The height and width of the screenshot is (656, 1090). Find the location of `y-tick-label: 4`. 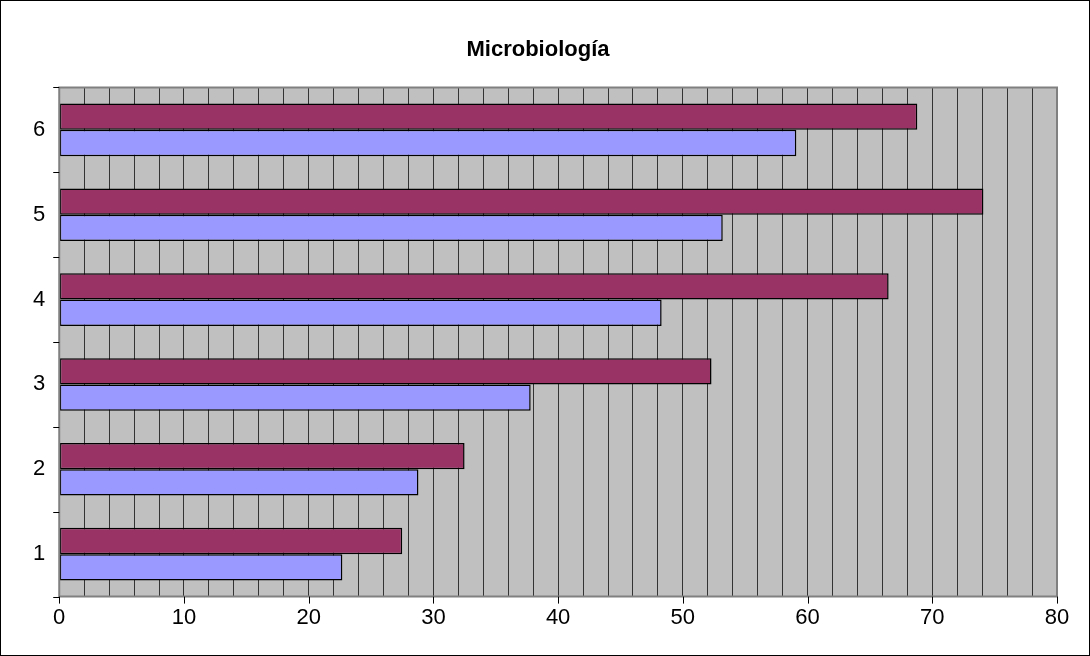

y-tick-label: 4 is located at coordinates (39, 298).